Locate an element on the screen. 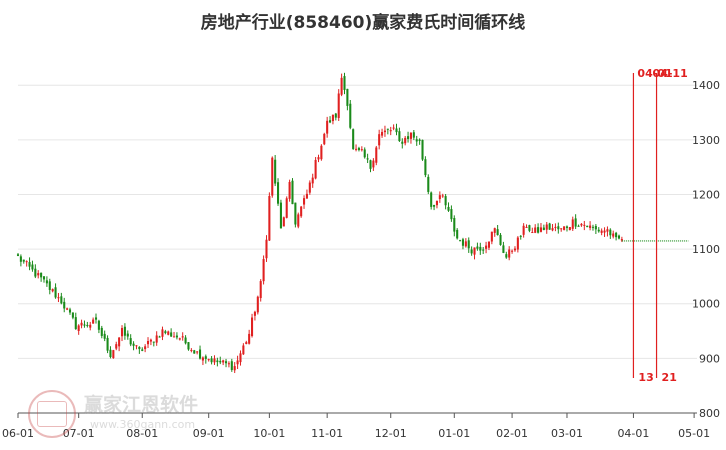 The height and width of the screenshot is (450, 726). x-tick-label: 02-01 is located at coordinates (512, 433).